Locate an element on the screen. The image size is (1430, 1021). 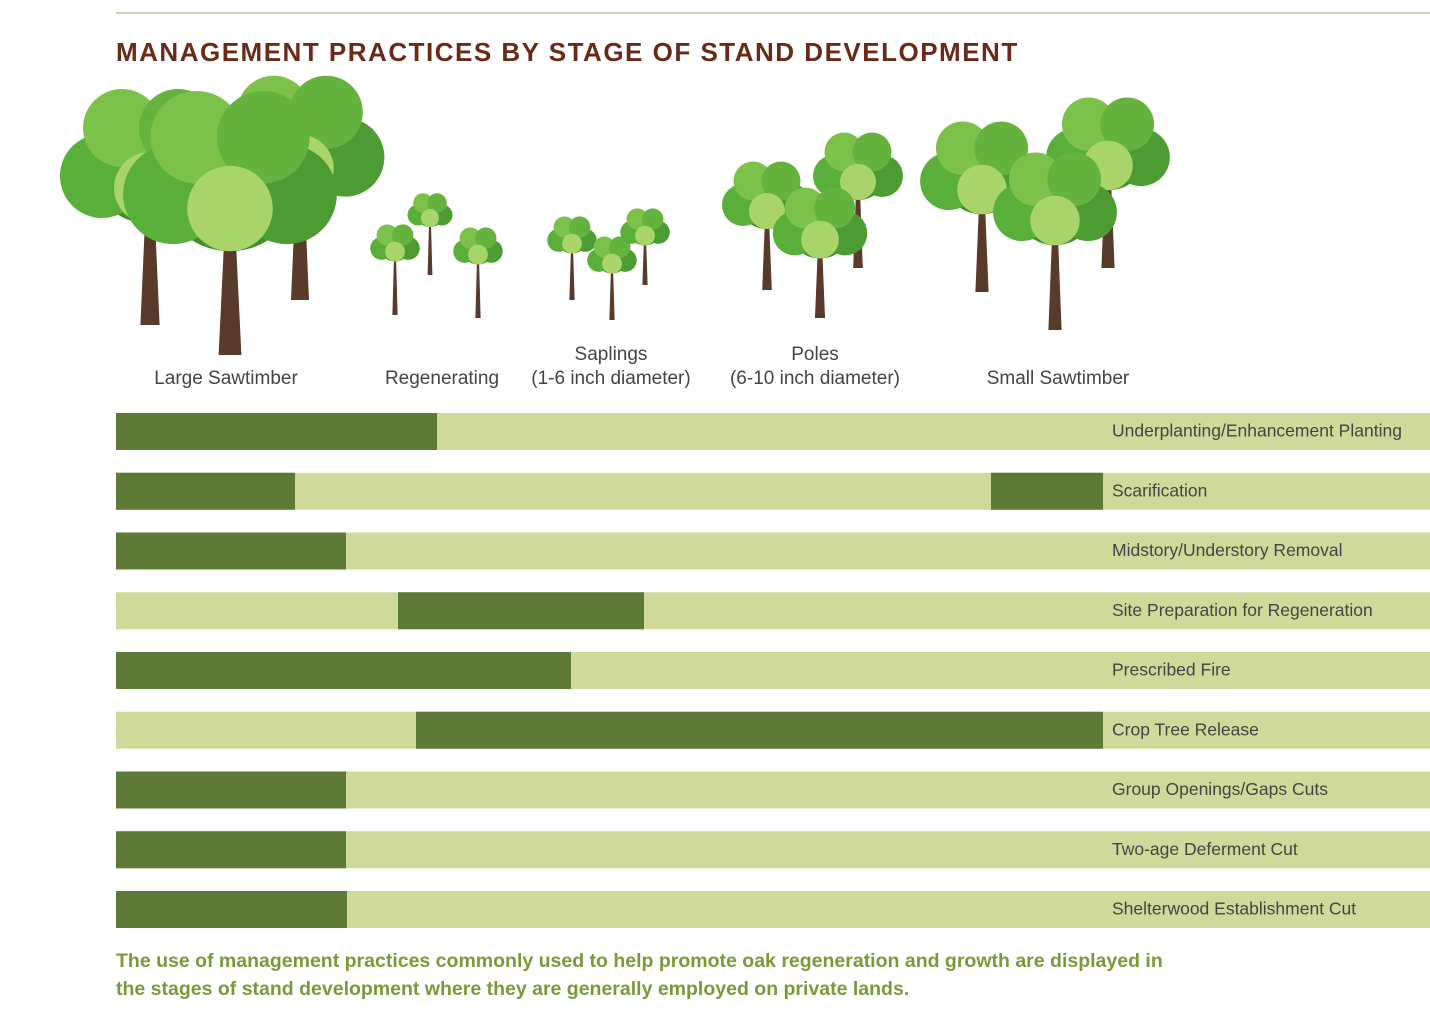
practice-label: Shelterwood Establishment Cut is located at coordinates (1234, 909).